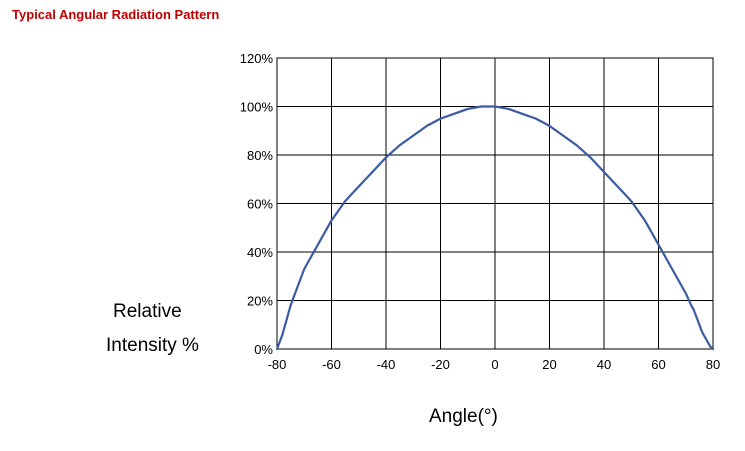 This screenshot has height=451, width=745. I want to click on x-tick-label: -60, so click(331, 364).